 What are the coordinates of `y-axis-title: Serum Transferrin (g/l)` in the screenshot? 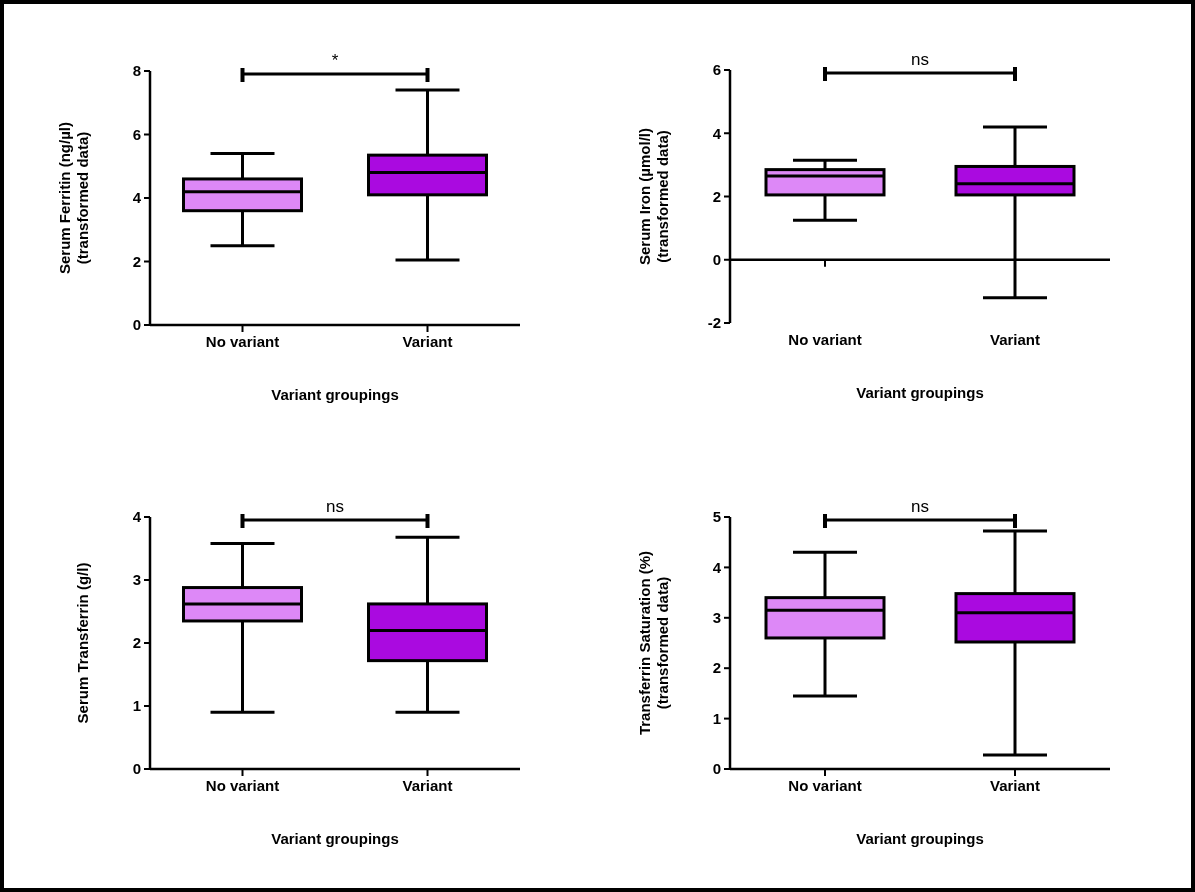 It's located at (82, 643).